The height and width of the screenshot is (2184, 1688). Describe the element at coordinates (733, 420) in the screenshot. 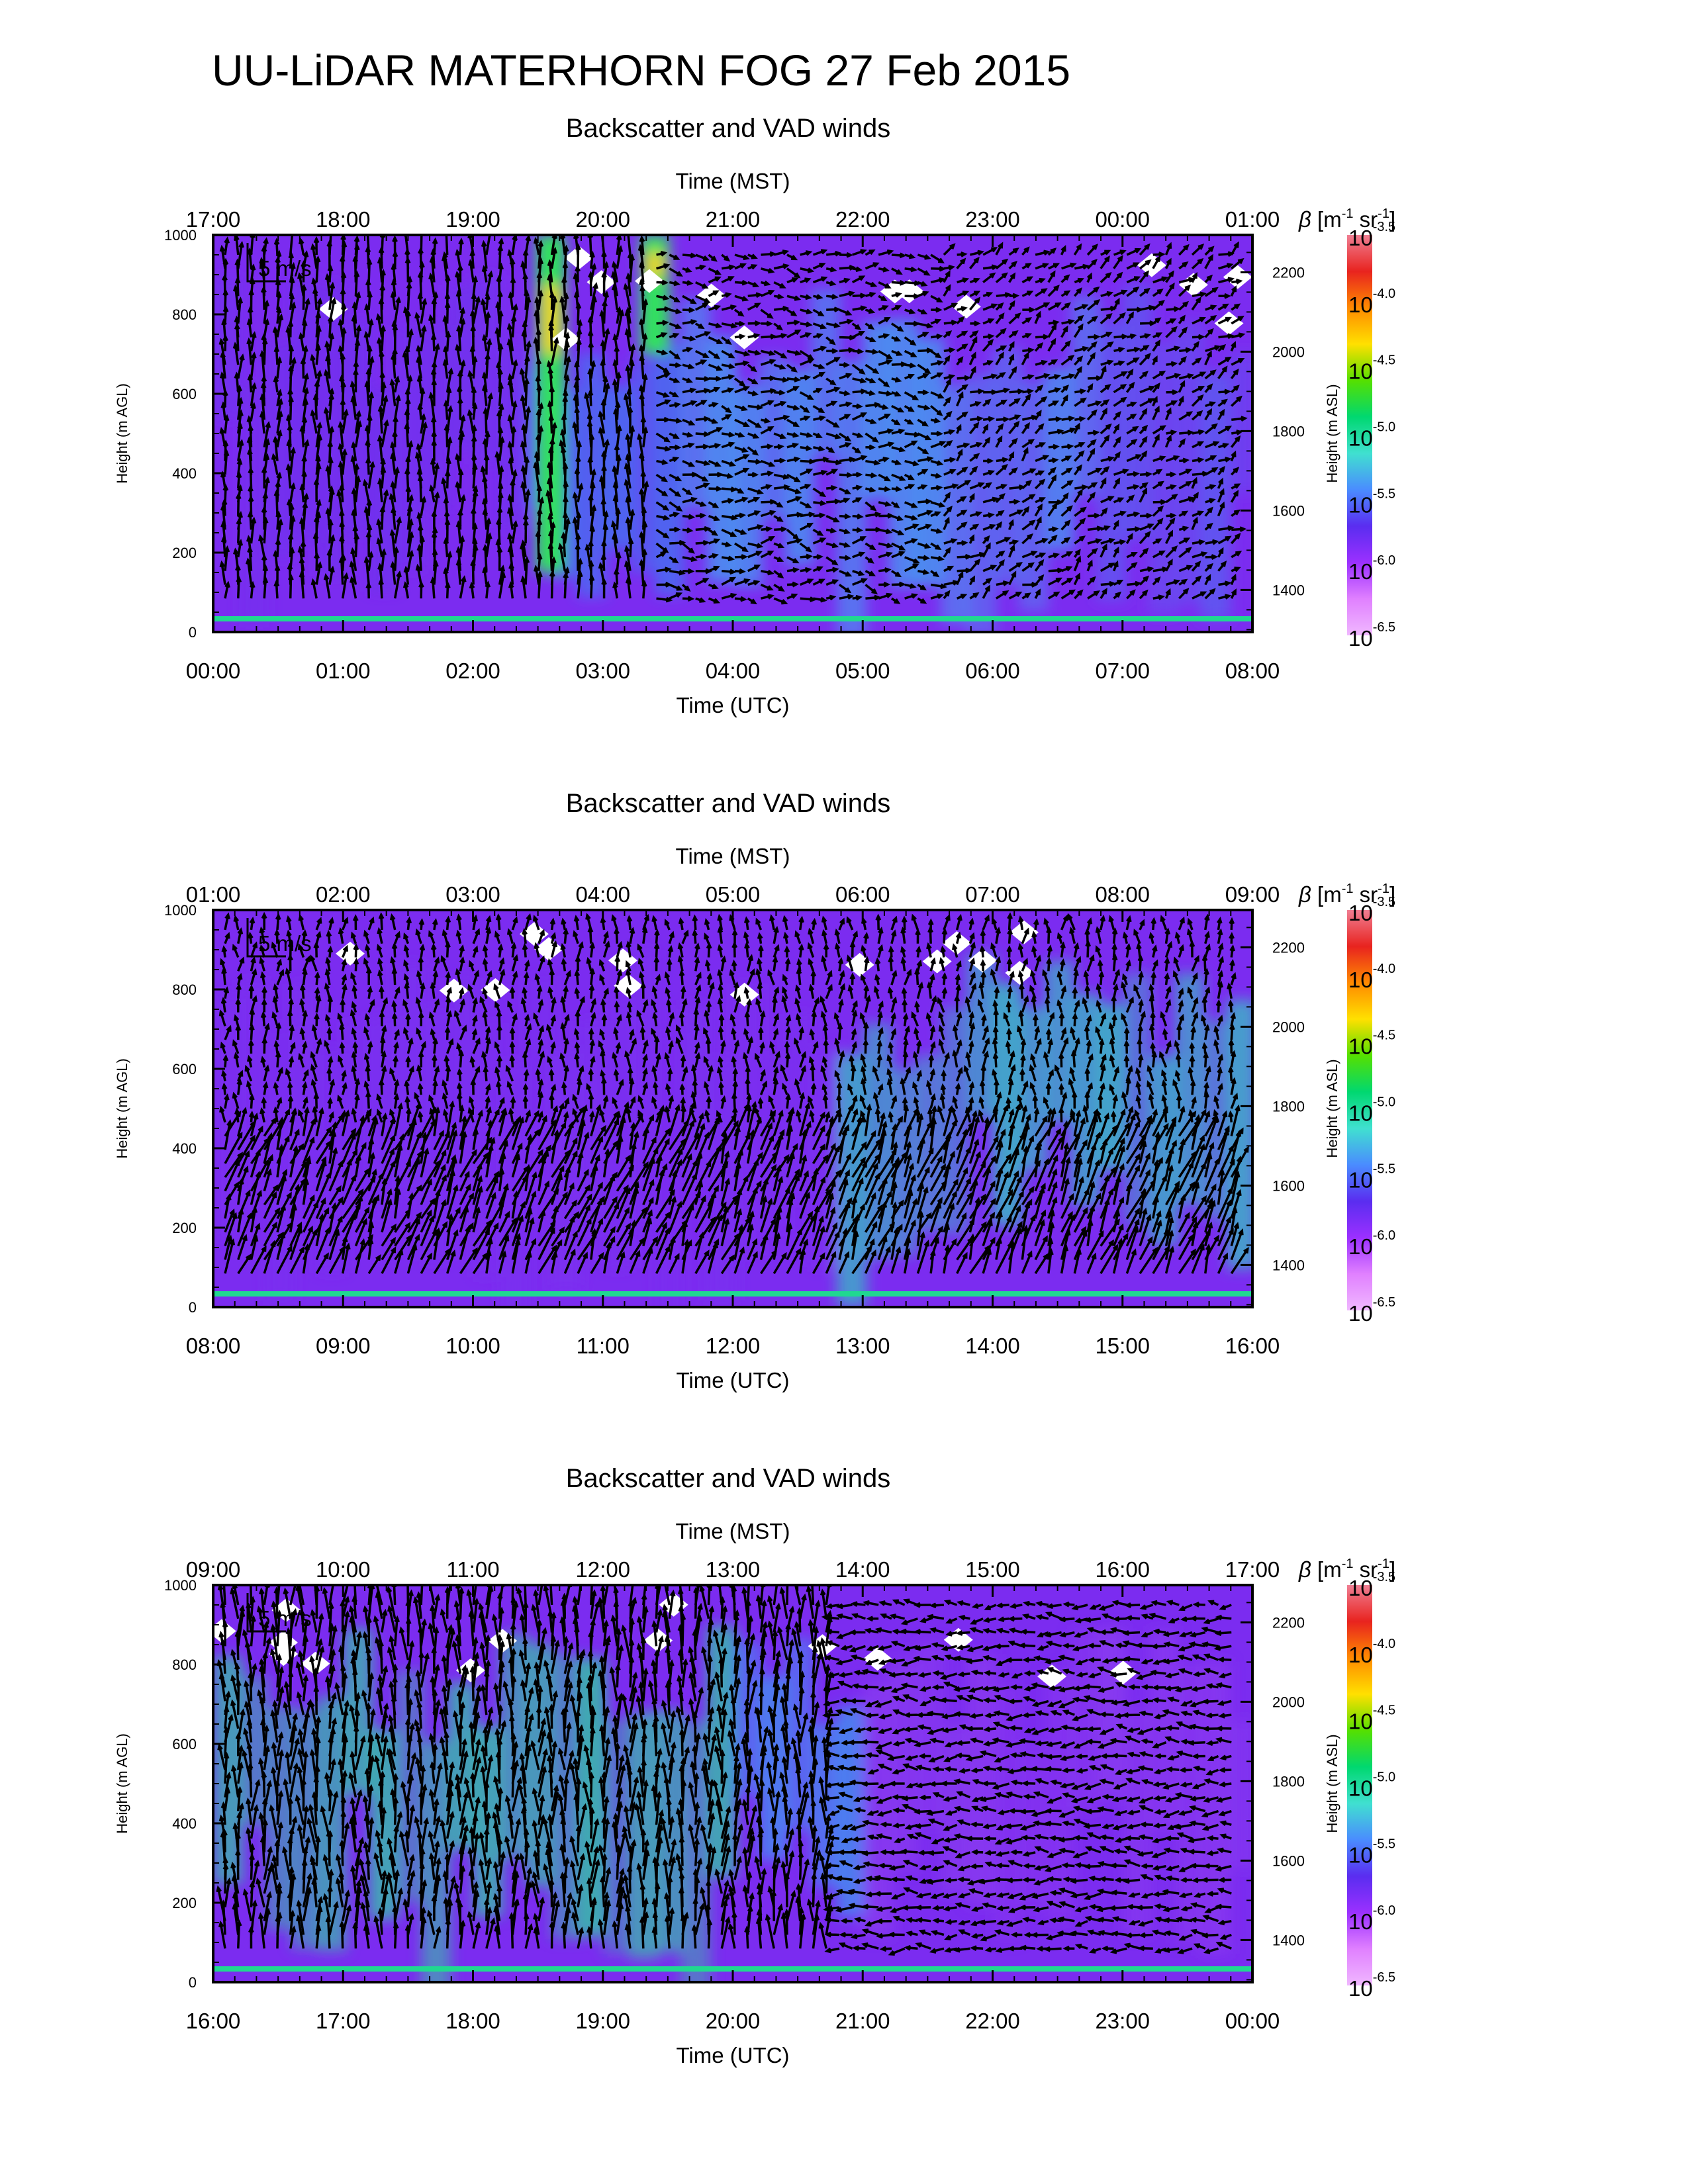

I see `vad-wind-arrows` at that location.